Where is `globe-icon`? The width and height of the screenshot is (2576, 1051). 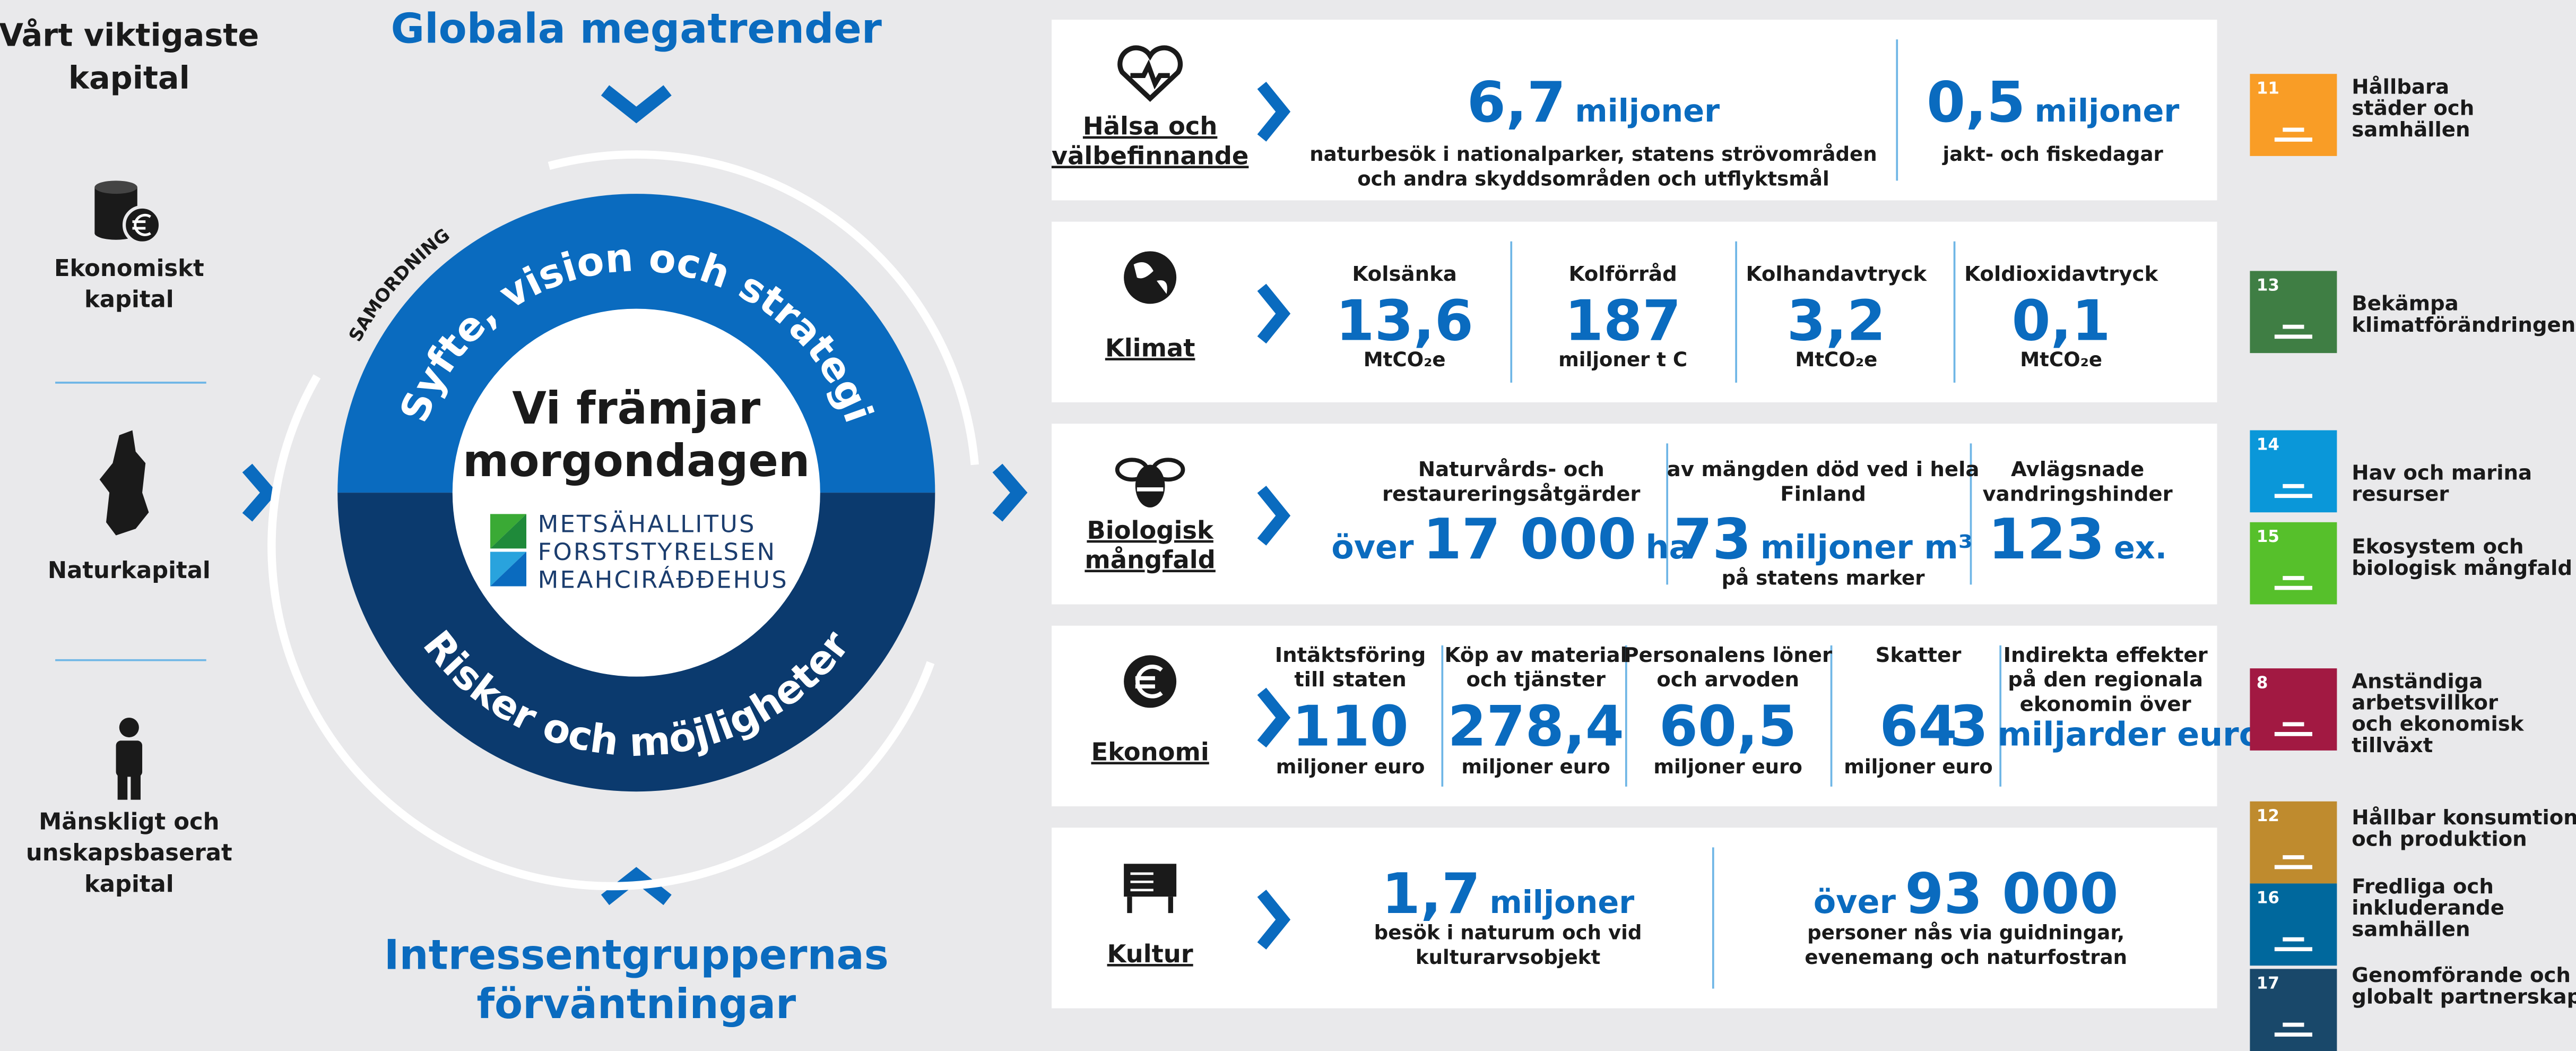
globe-icon is located at coordinates (1150, 277).